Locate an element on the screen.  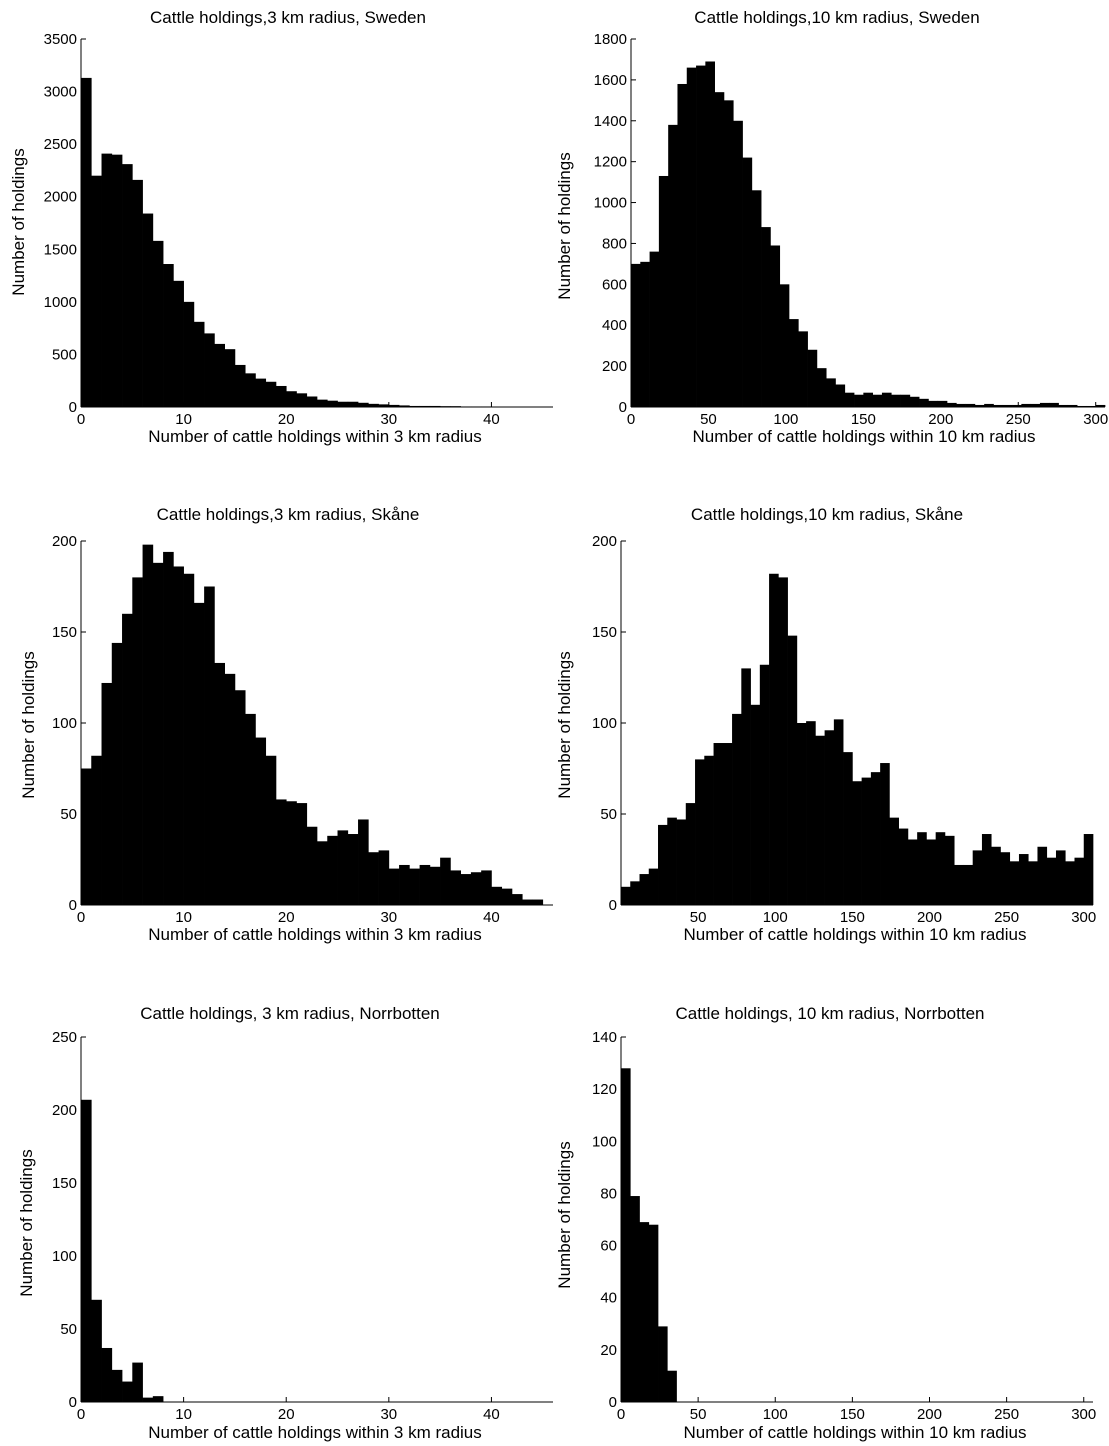
y-tick-label: 250 is located at coordinates (64, 1037).